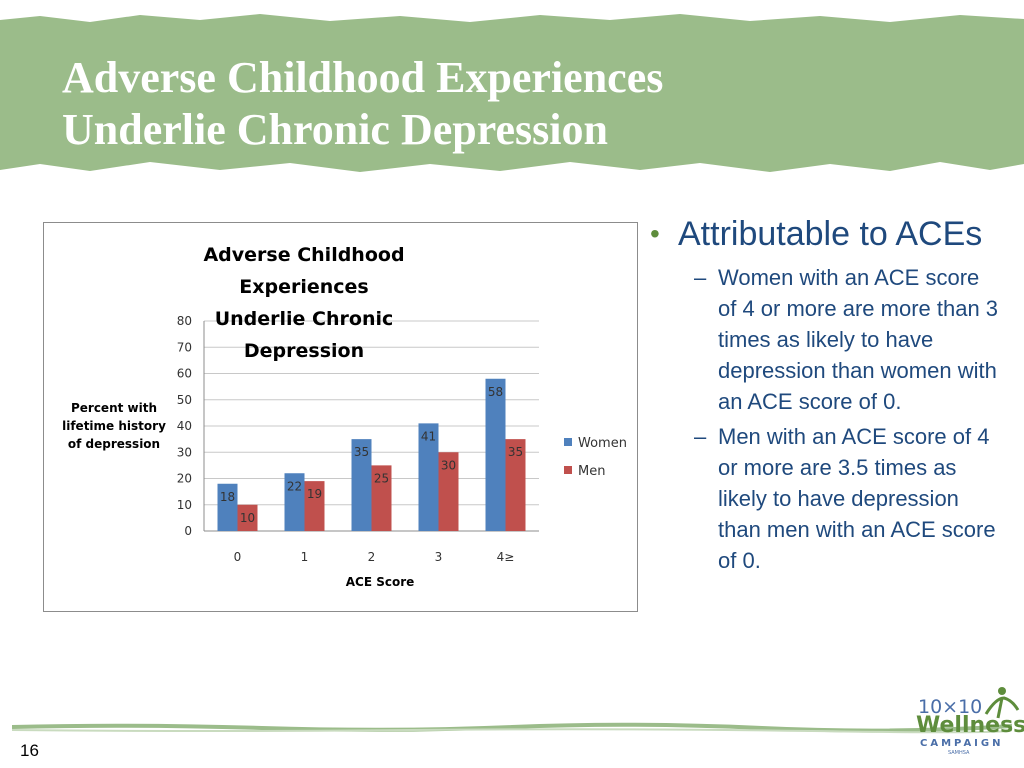 Image resolution: width=1024 pixels, height=768 pixels. I want to click on wellness-campaign-logo: 10×10 Wellness CAMPAIGN SAMHSA, so click(969, 721).